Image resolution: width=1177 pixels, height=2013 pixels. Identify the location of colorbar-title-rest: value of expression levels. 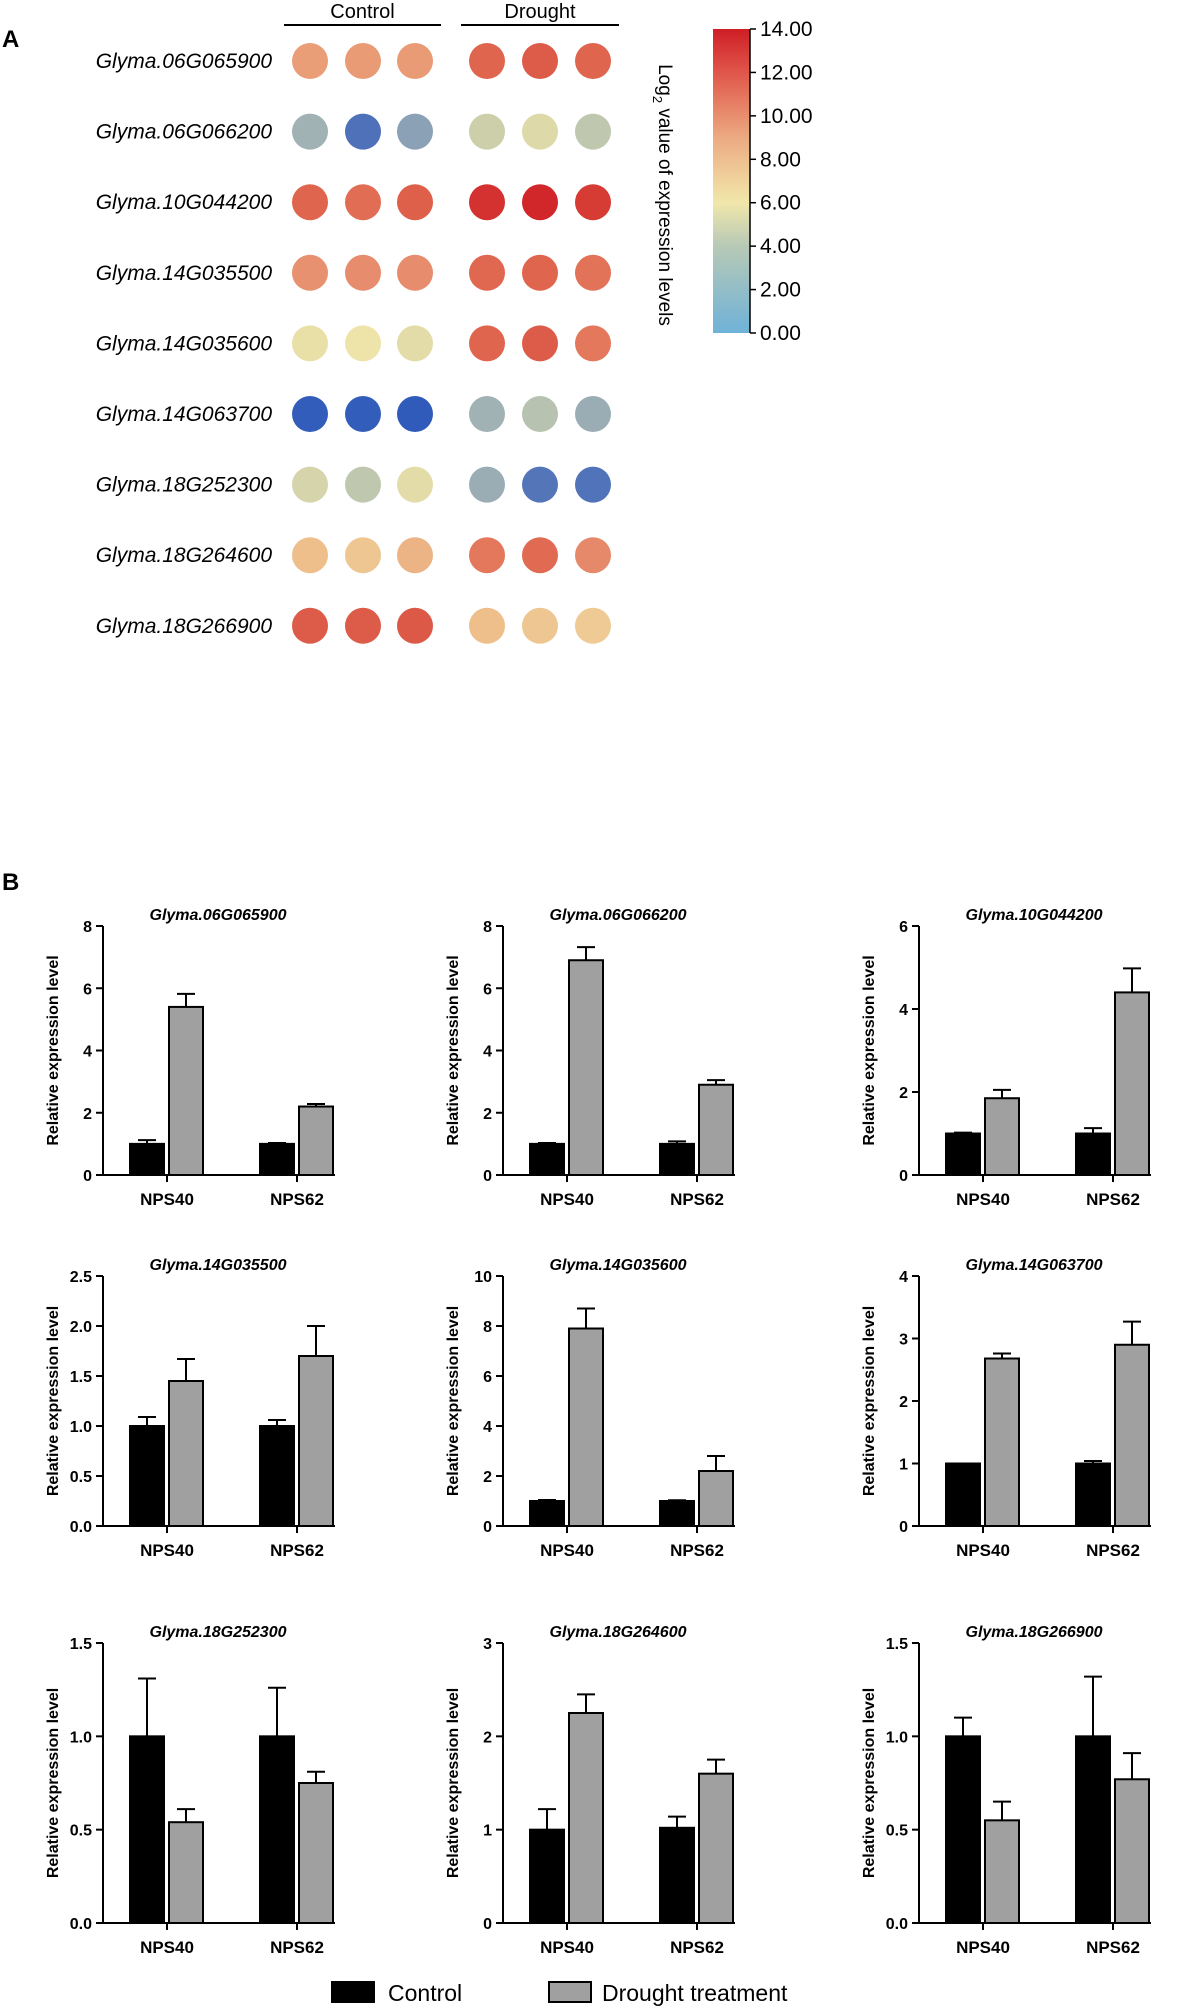
(664, 214).